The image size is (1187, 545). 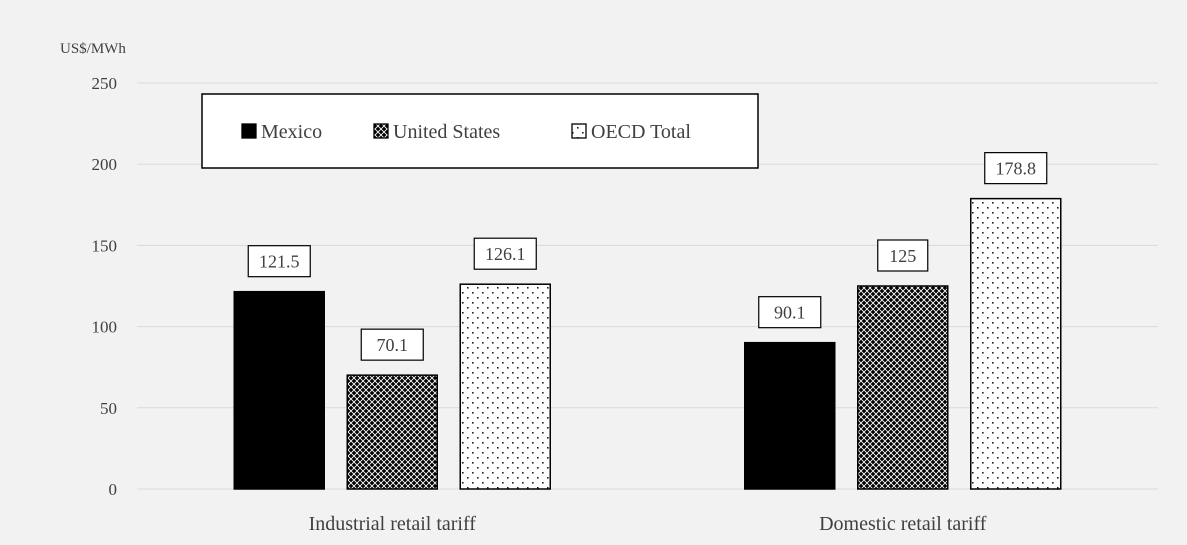 I want to click on y-tick-labels: 0 50 100 150 200 250, so click(x=105, y=286).